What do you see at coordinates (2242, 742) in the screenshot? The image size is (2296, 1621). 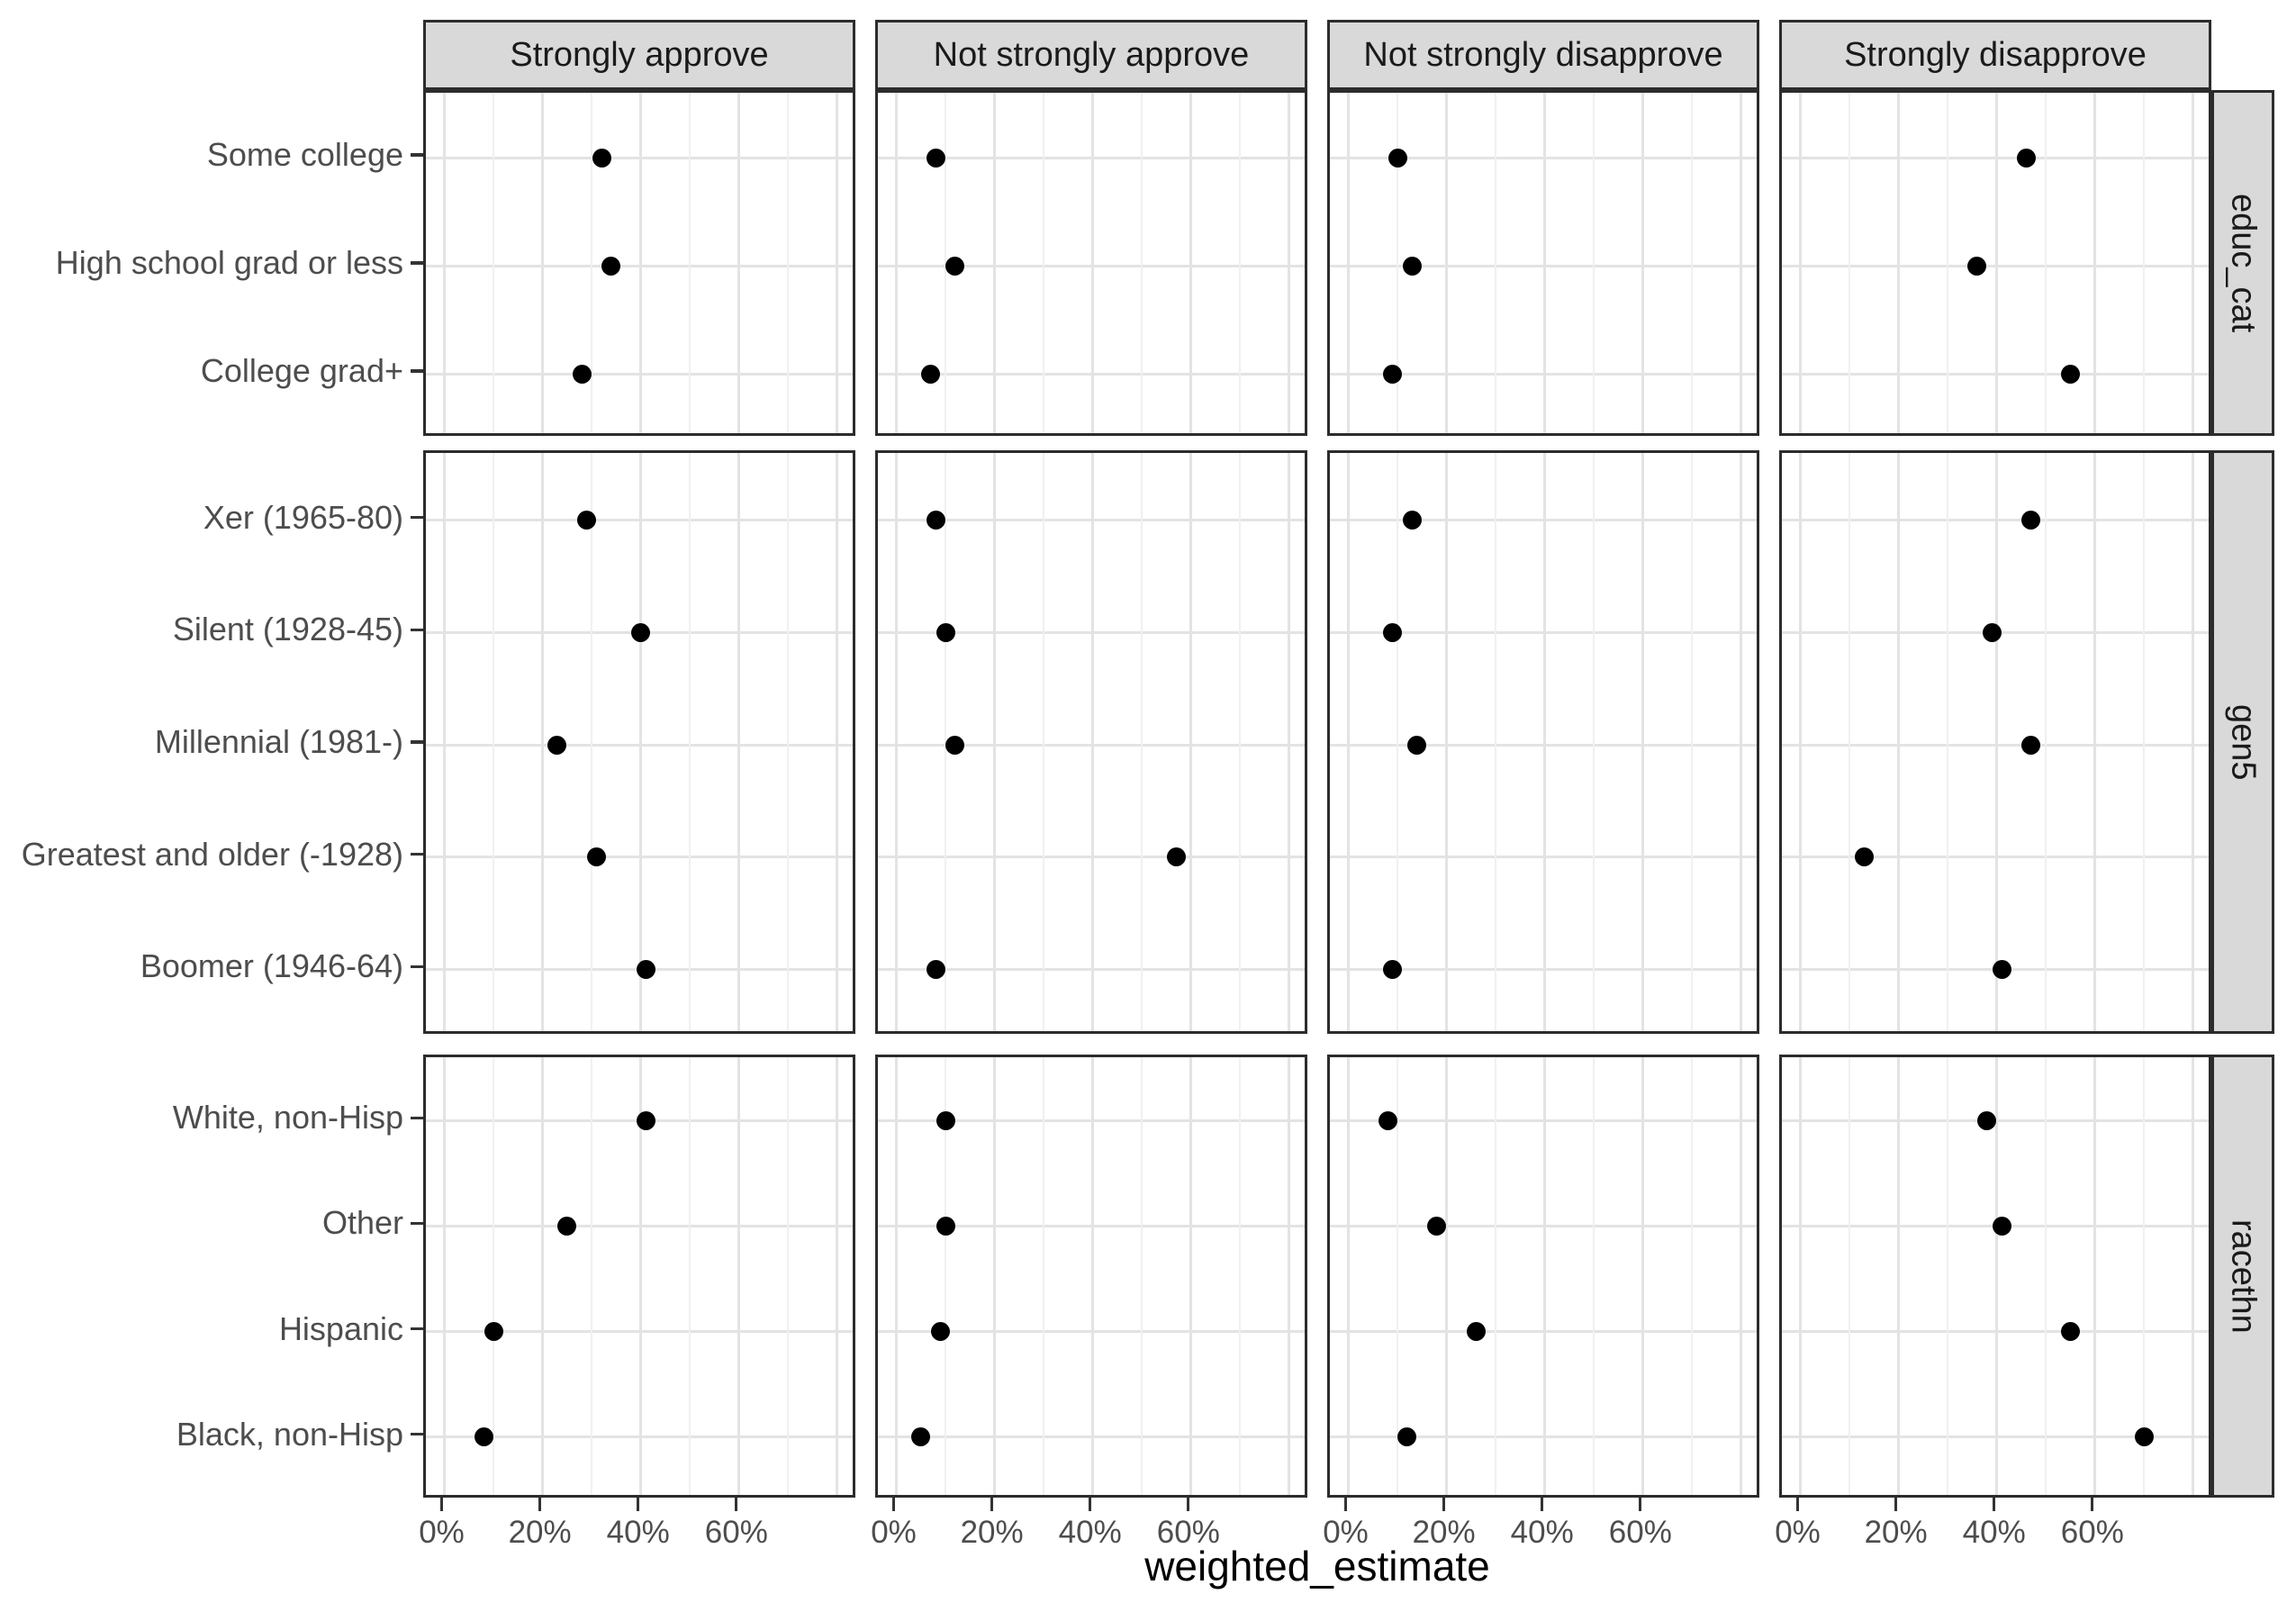 I see `facet-row-strip: gen5` at bounding box center [2242, 742].